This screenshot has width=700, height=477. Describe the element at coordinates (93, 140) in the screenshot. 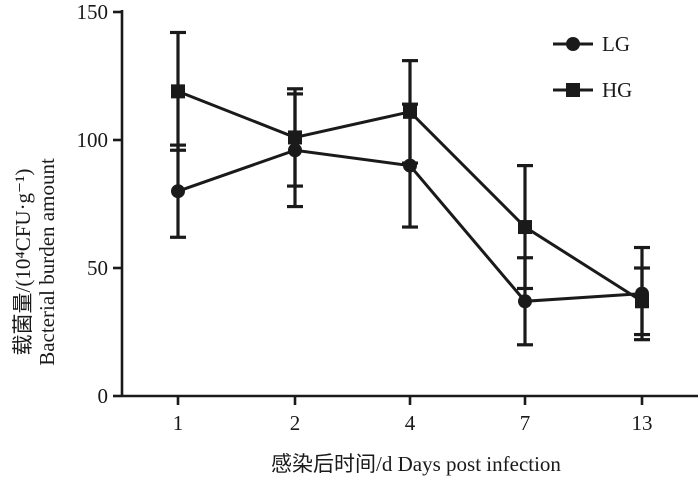

I see `y-tick-label-100: 100` at that location.